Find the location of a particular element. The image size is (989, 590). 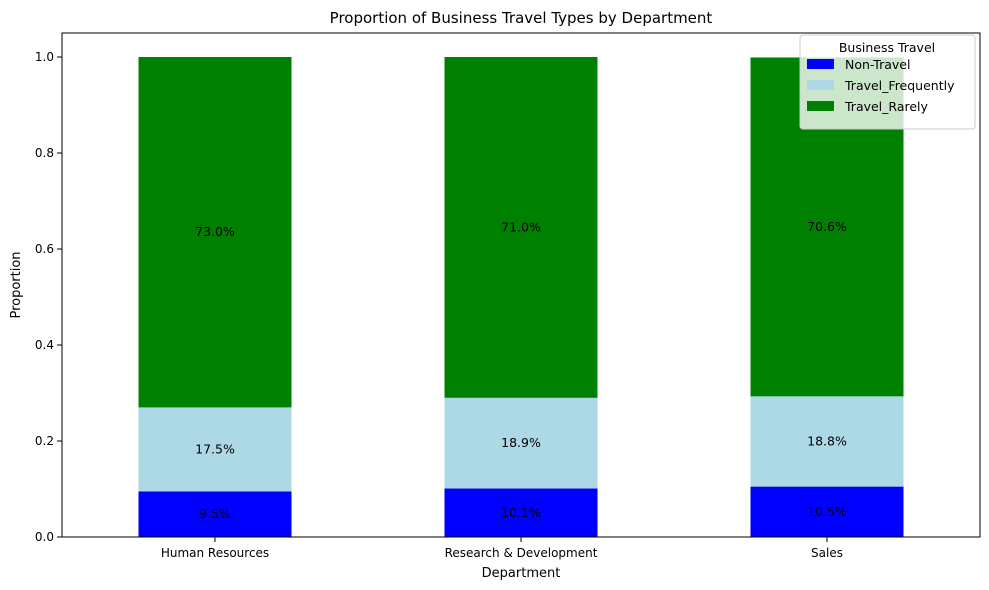

data-label: 70.6% is located at coordinates (827, 226).